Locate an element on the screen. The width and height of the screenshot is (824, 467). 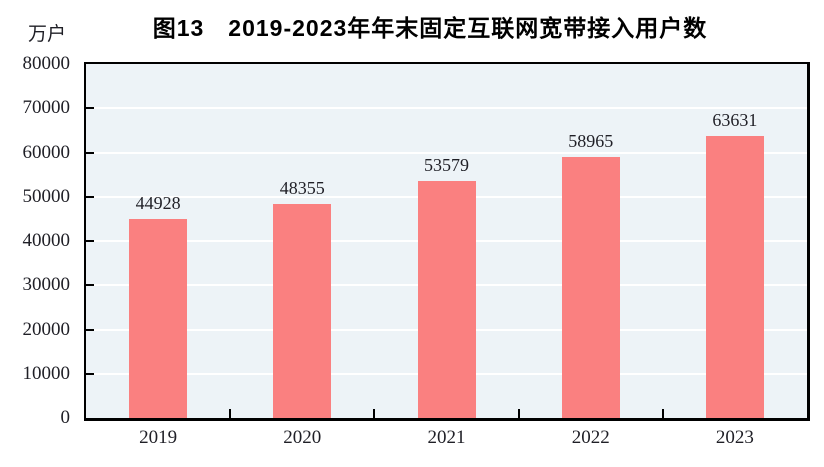
x-axis-category-label: 2022 is located at coordinates (590, 437).